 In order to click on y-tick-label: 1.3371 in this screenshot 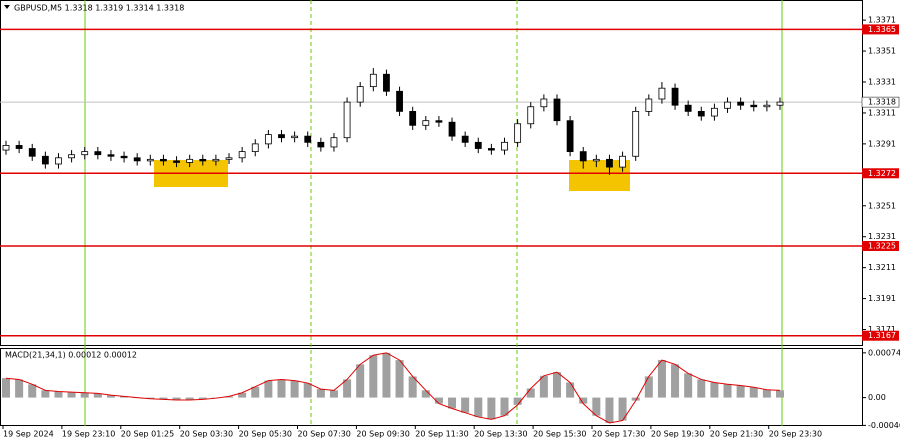, I will do `click(882, 20)`.